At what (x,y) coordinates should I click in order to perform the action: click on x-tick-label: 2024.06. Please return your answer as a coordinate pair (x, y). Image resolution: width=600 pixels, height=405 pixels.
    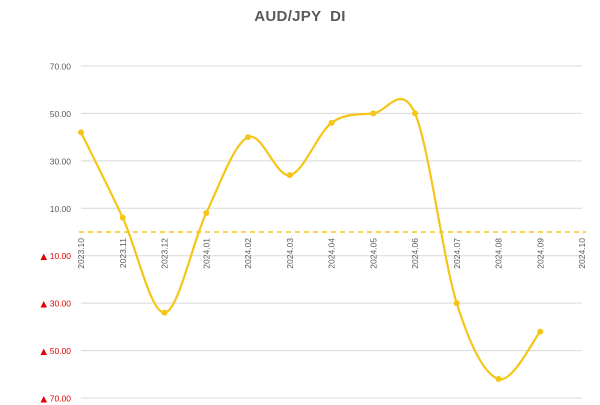
    Looking at the image, I should click on (415, 253).